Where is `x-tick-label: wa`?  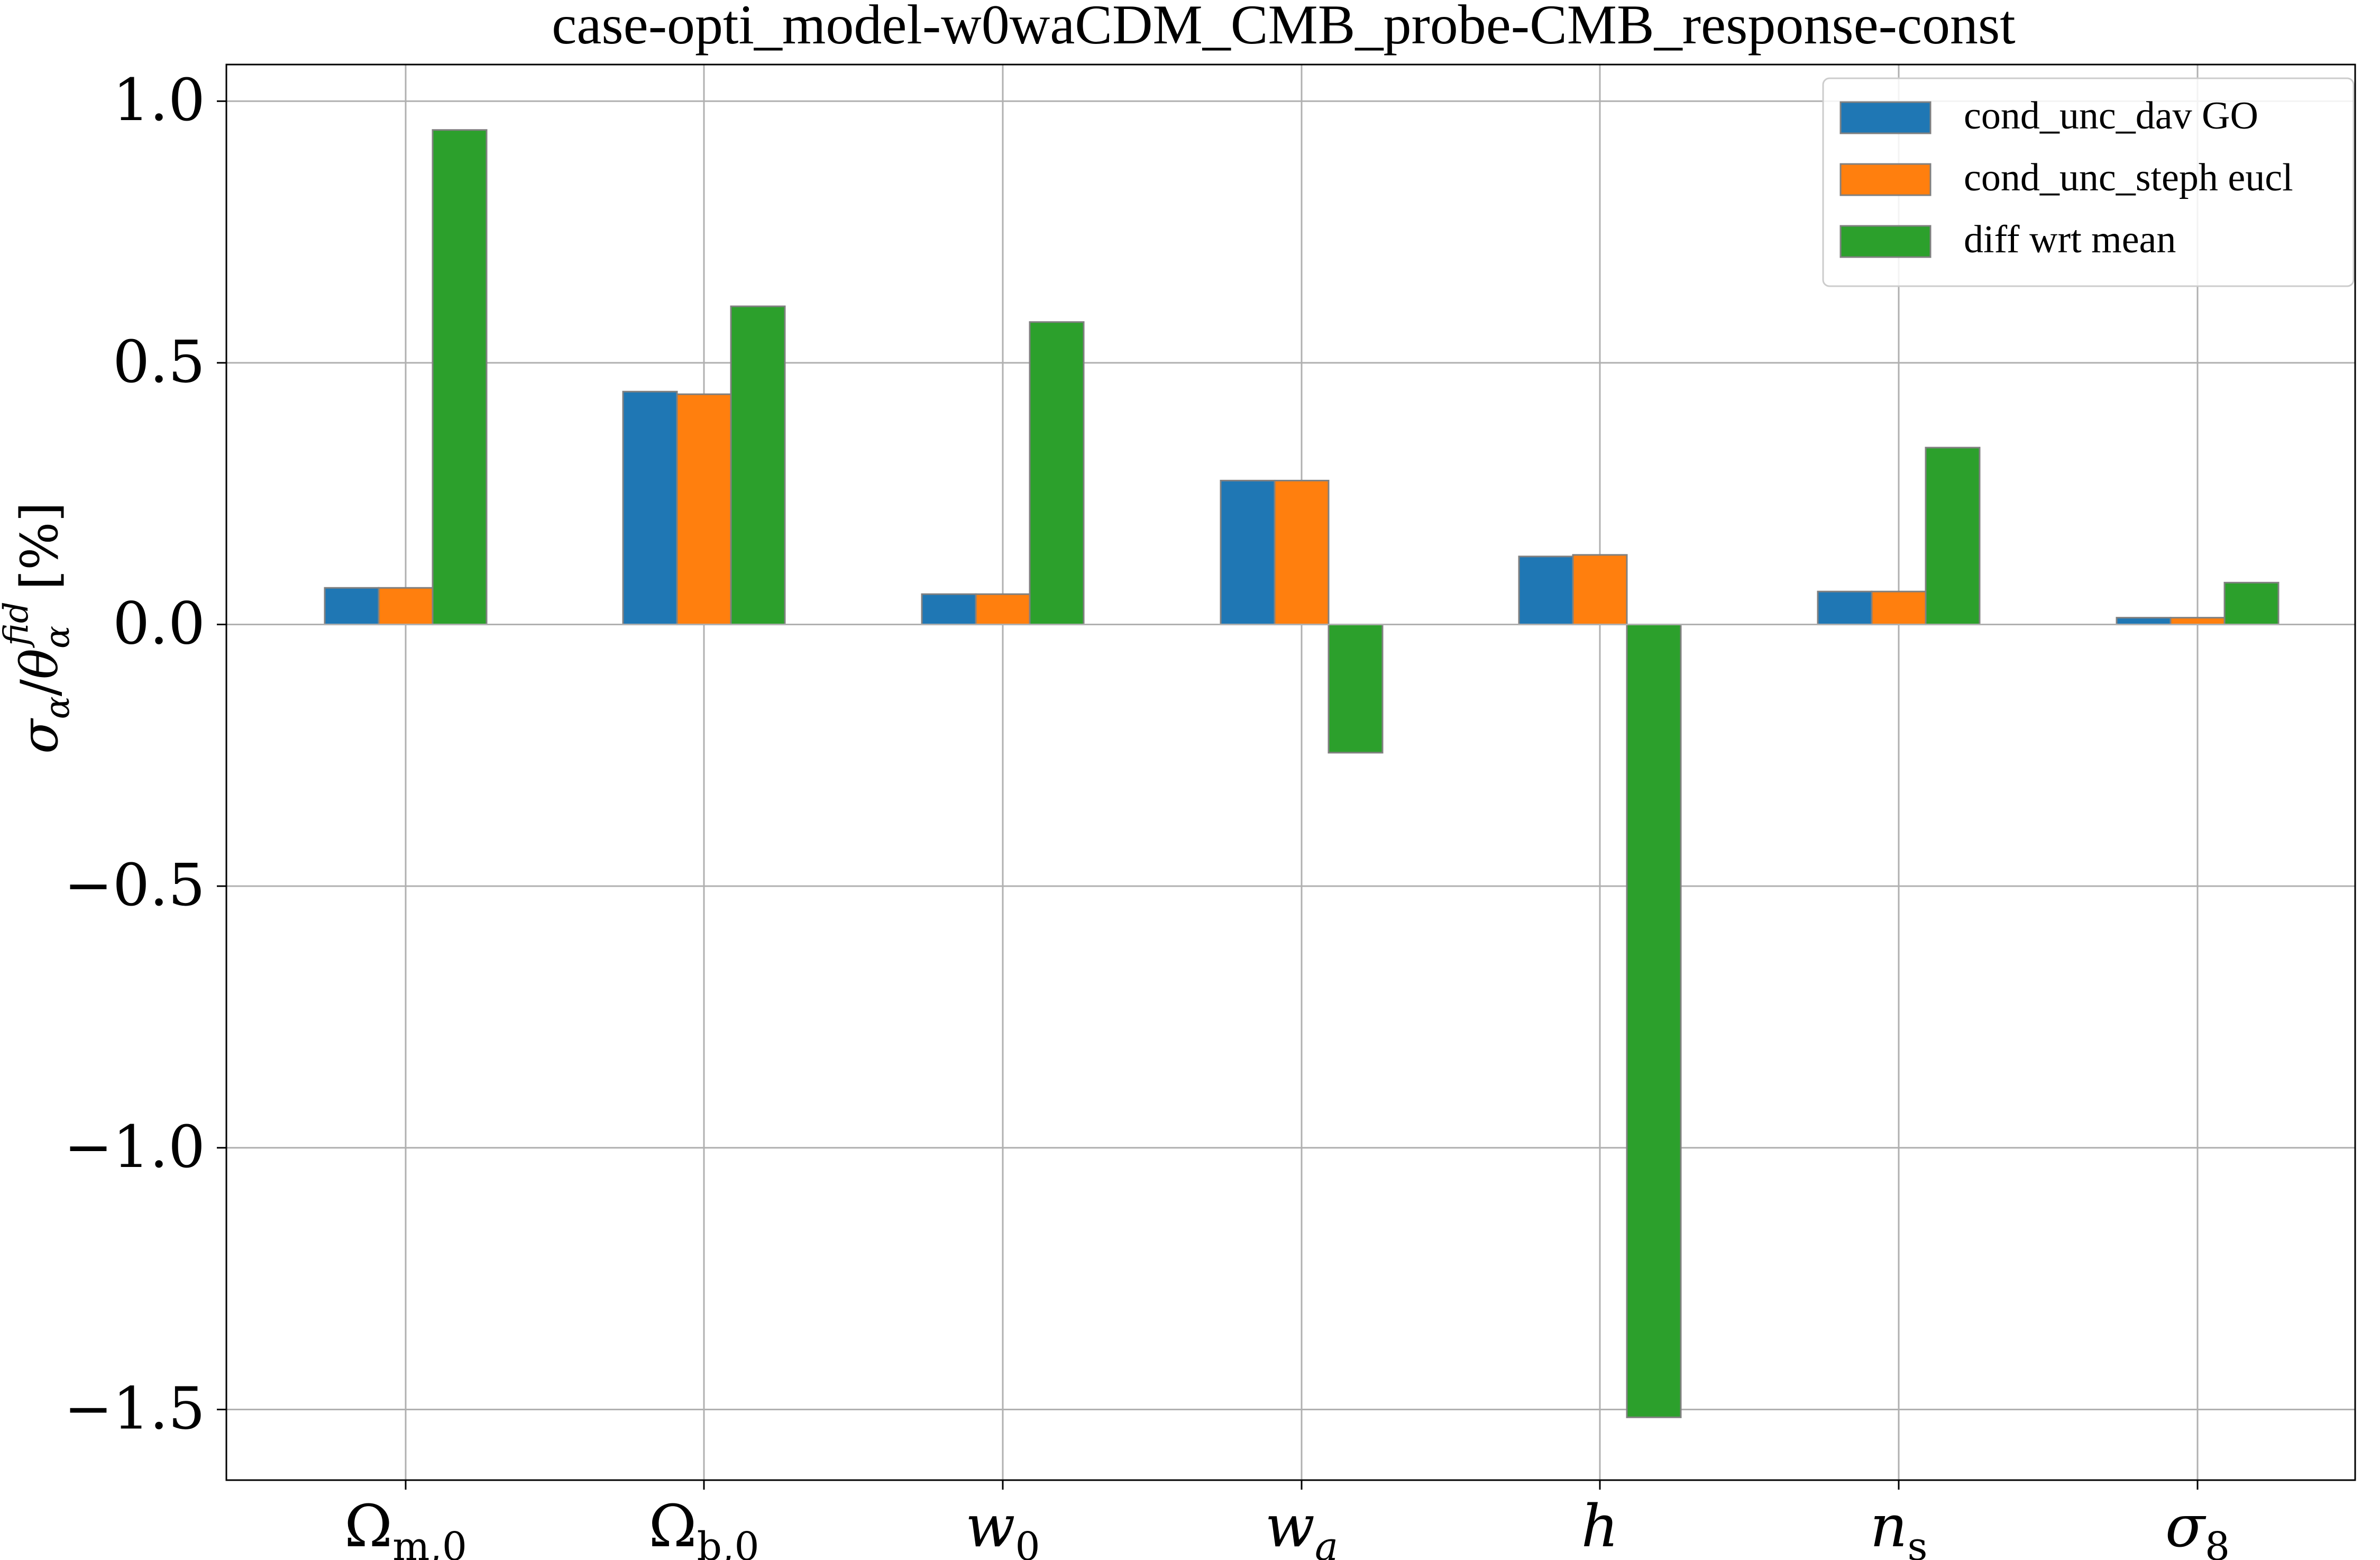 x-tick-label: wa is located at coordinates (1301, 1526).